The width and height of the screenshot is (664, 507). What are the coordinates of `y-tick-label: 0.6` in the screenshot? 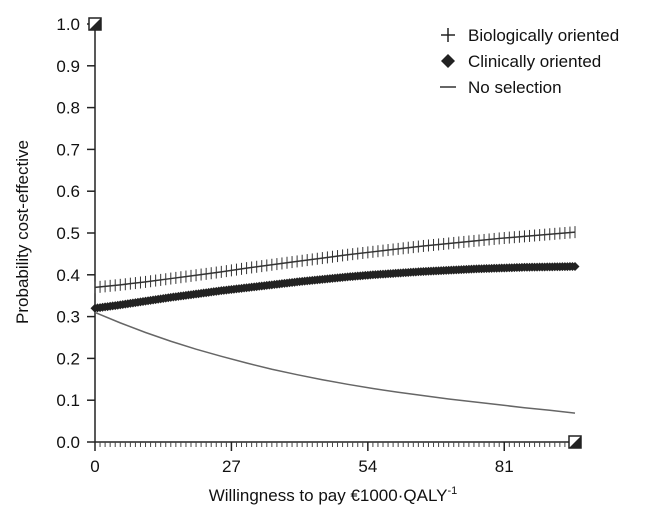 It's located at (68, 191).